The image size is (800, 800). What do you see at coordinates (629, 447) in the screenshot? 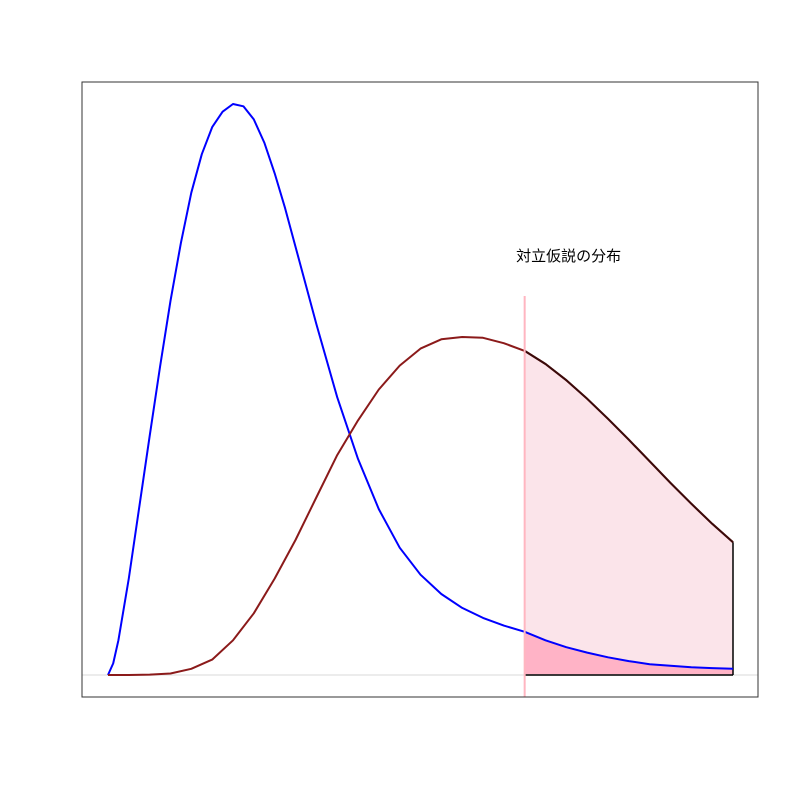
I see `alternative-curve-region-edge` at bounding box center [629, 447].